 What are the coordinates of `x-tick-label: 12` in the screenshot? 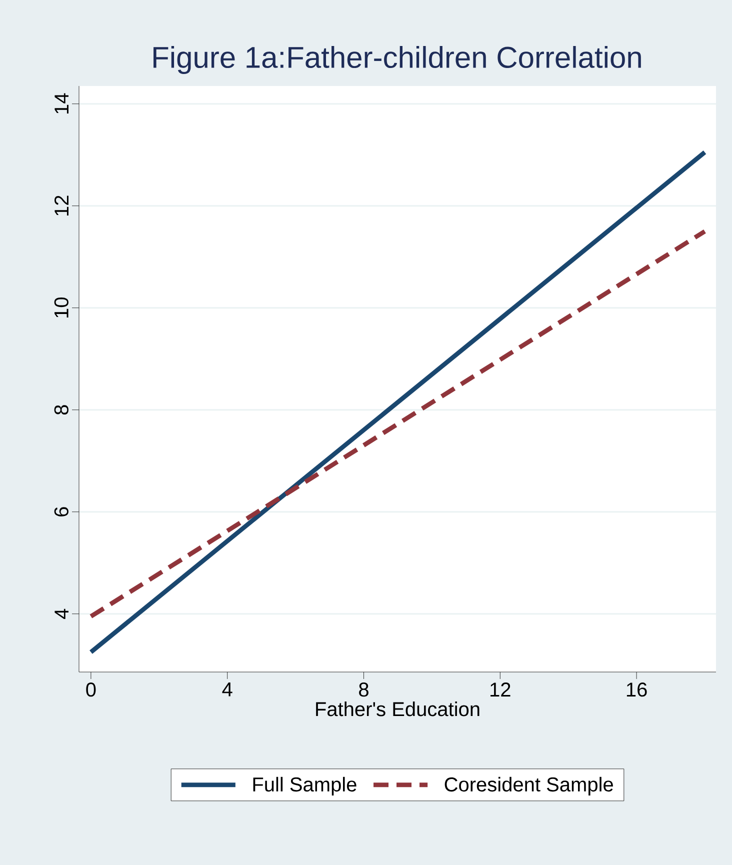 It's located at (500, 689).